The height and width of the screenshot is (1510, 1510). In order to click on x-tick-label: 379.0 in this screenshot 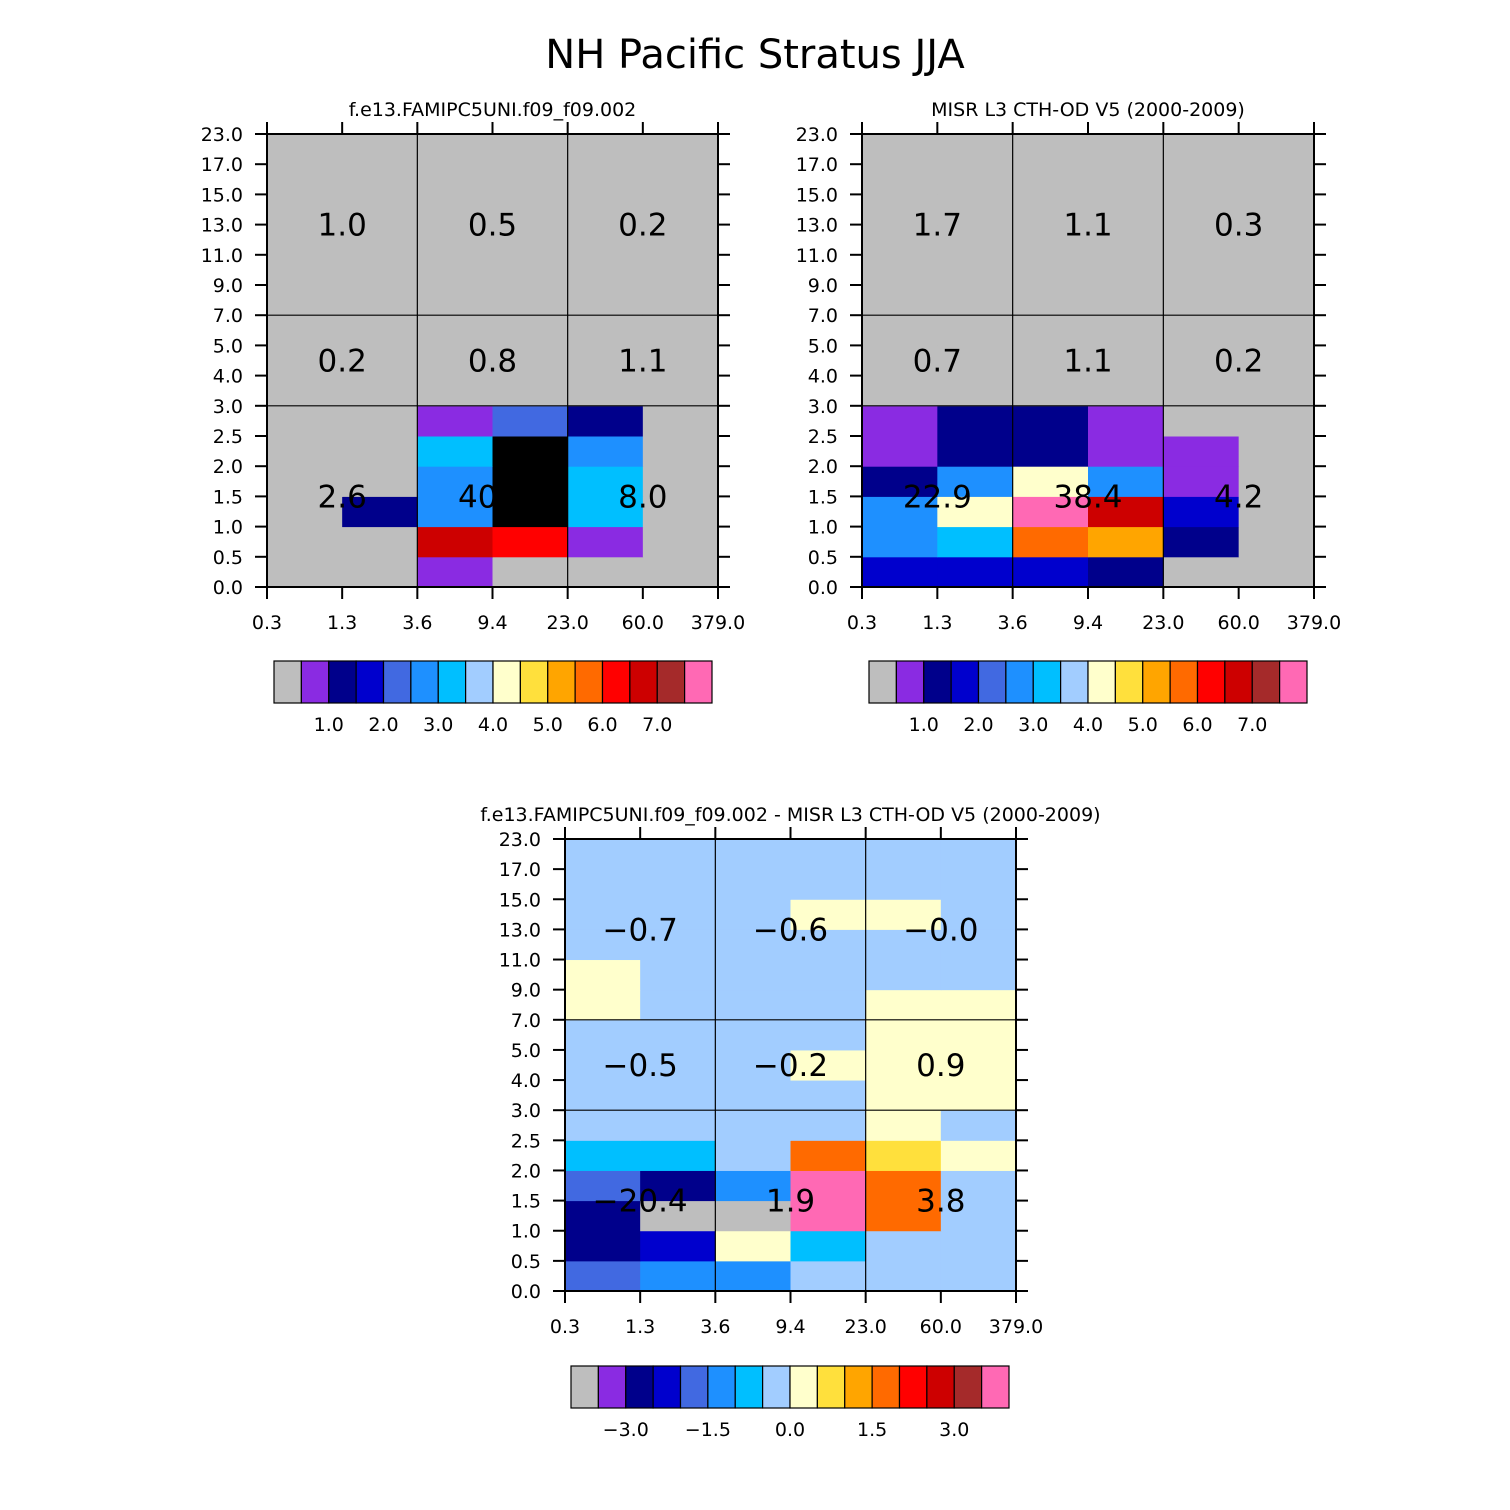, I will do `click(1314, 623)`.